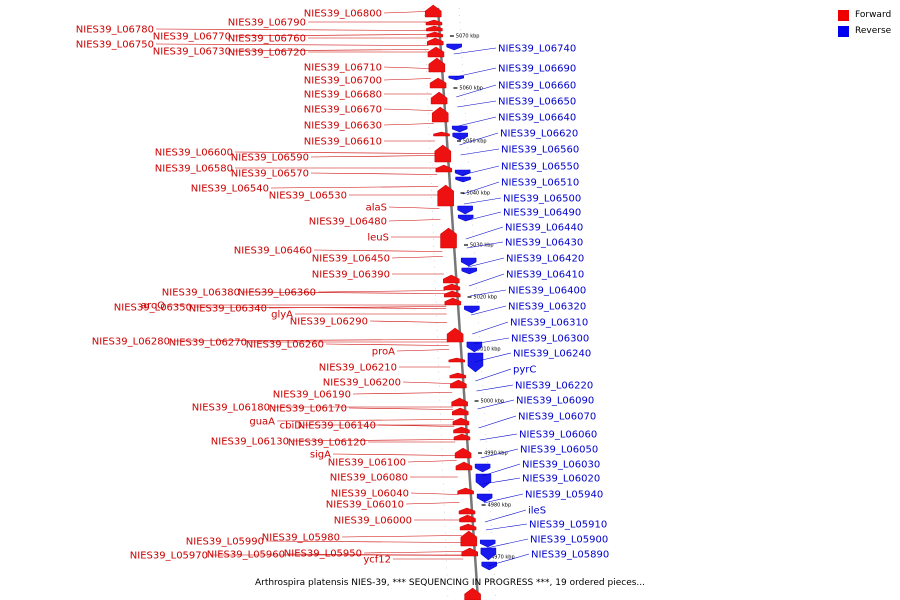 This screenshot has width=900, height=600. Describe the element at coordinates (378, 238) in the screenshot. I see `forward-gene-label: leuS` at that location.